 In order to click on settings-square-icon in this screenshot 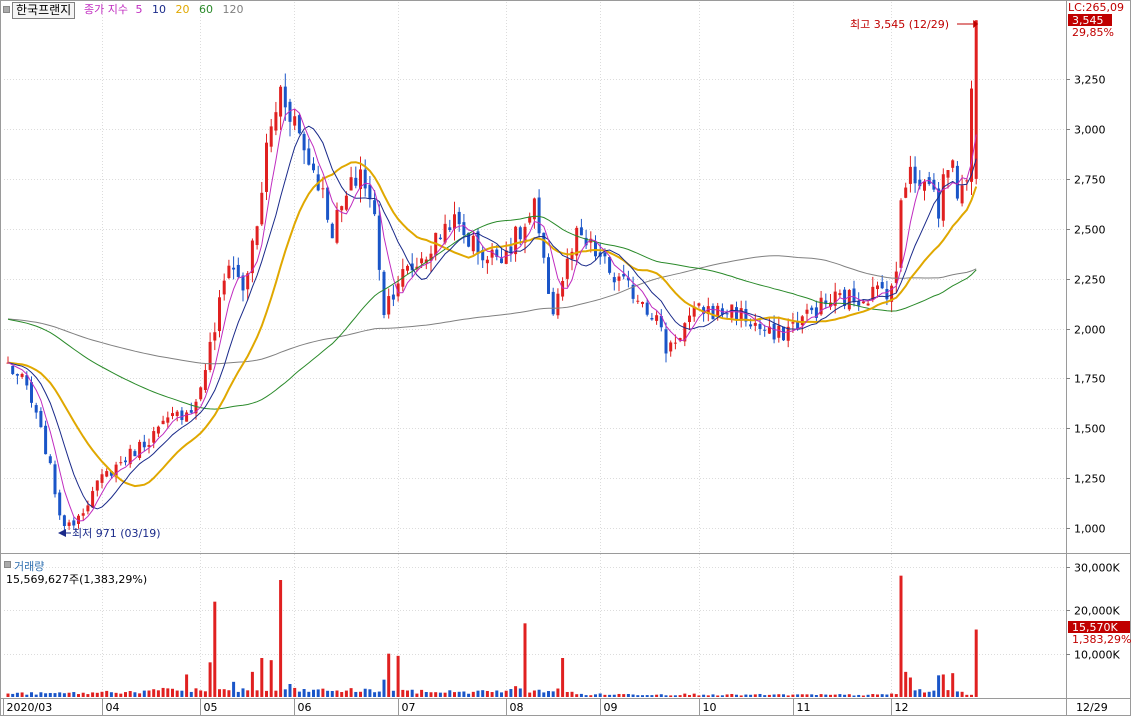, I will do `click(6, 9)`.